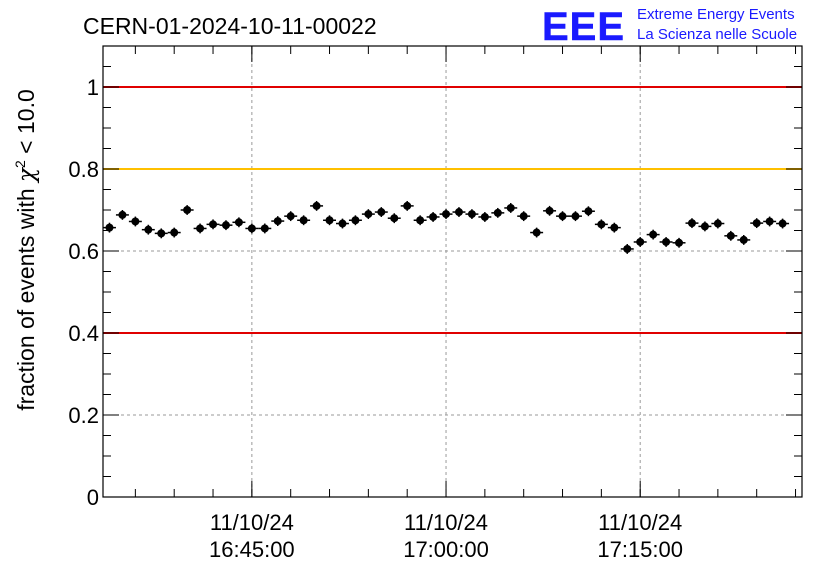 The width and height of the screenshot is (836, 572). What do you see at coordinates (717, 34) in the screenshot?
I see `eee-logo-line2: La Scienza nelle Scuole` at bounding box center [717, 34].